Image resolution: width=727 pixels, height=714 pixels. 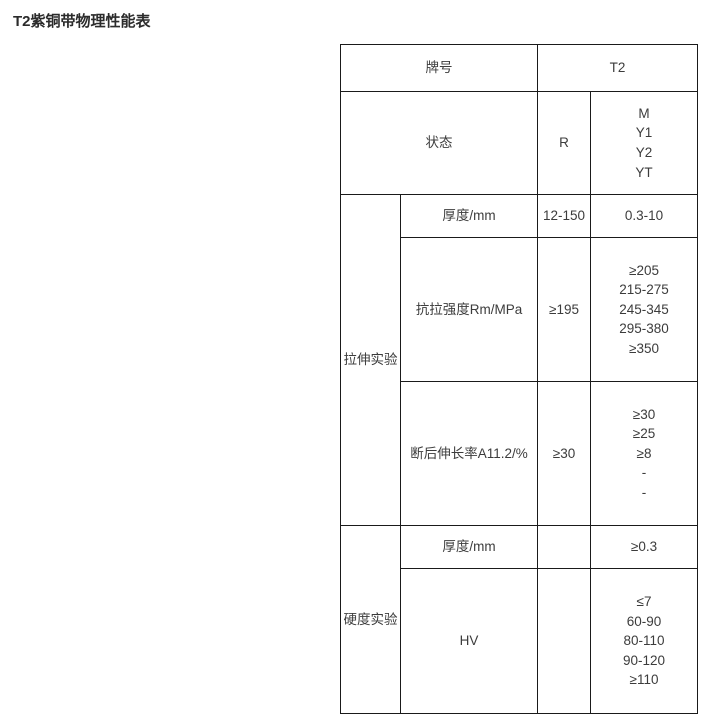 I want to click on r-value-cell: 12-150, so click(x=564, y=216).